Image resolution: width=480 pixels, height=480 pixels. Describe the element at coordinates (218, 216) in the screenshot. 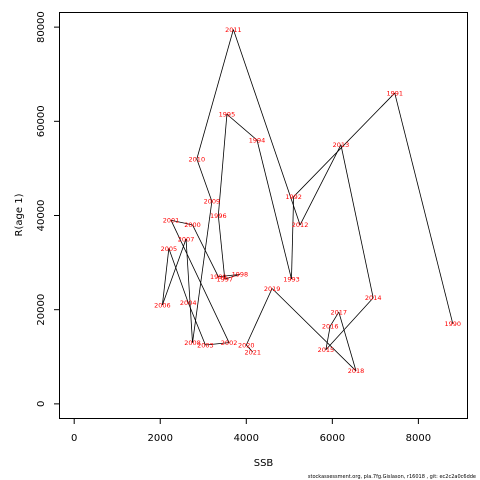

I see `year-label-1996: 1996` at that location.